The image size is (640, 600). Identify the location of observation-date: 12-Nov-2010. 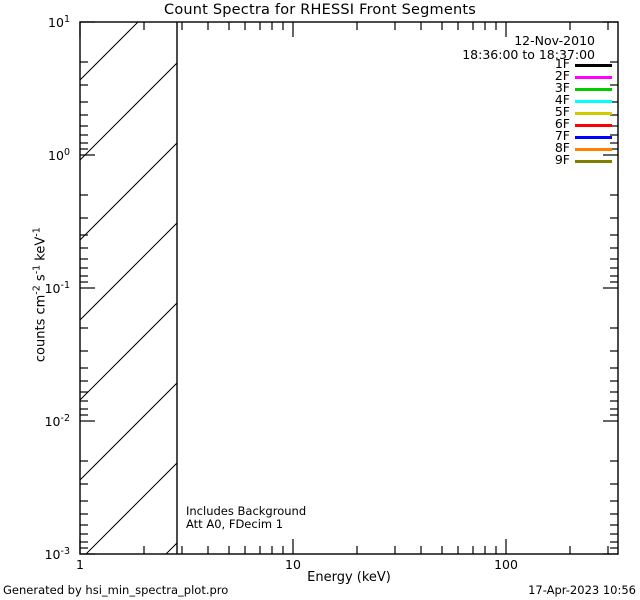
(554, 40).